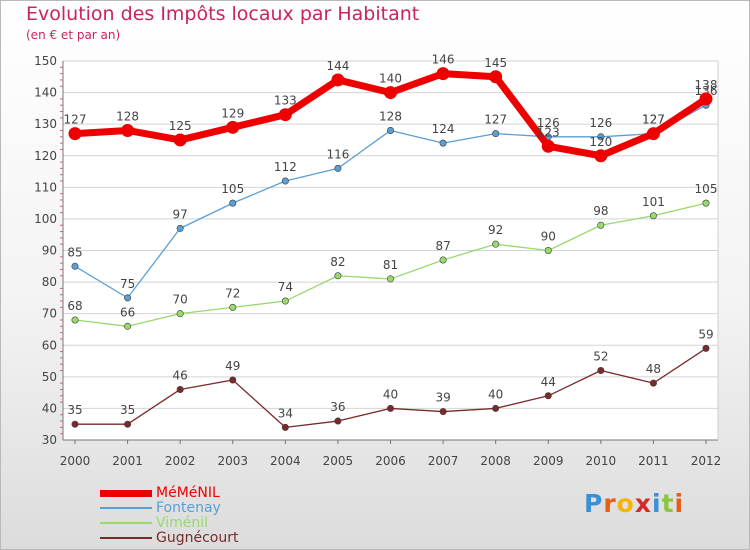 Image resolution: width=750 pixels, height=550 pixels. I want to click on data-label: 136, so click(706, 91).